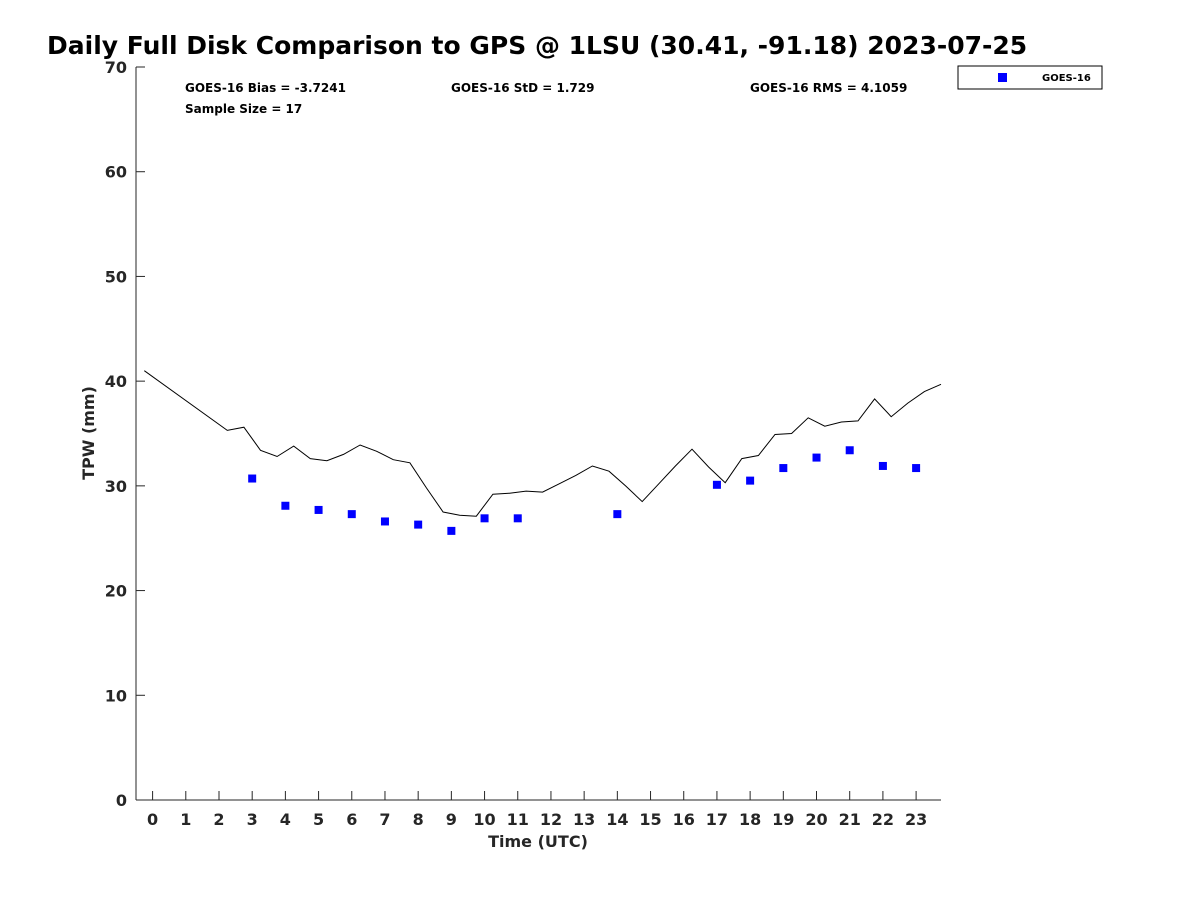  Describe the element at coordinates (518, 819) in the screenshot. I see `x-tick-label: 11` at that location.